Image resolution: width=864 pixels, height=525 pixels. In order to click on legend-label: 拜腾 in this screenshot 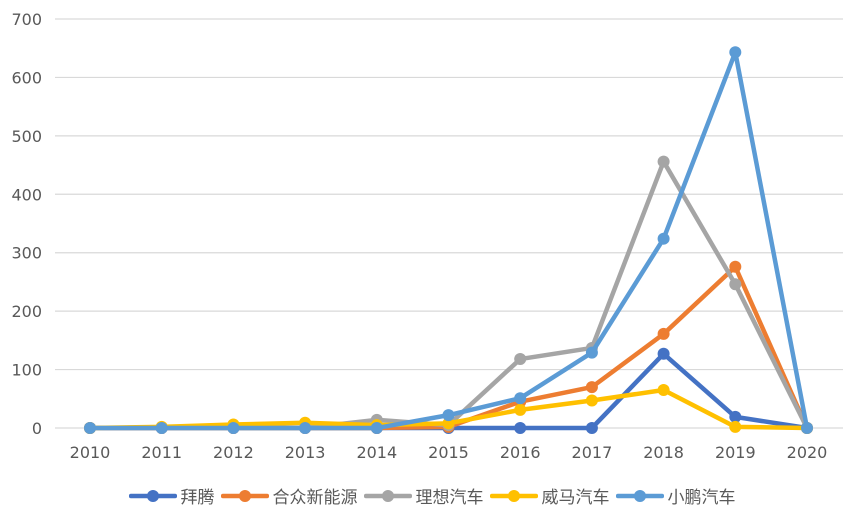, I will do `click(197, 497)`.